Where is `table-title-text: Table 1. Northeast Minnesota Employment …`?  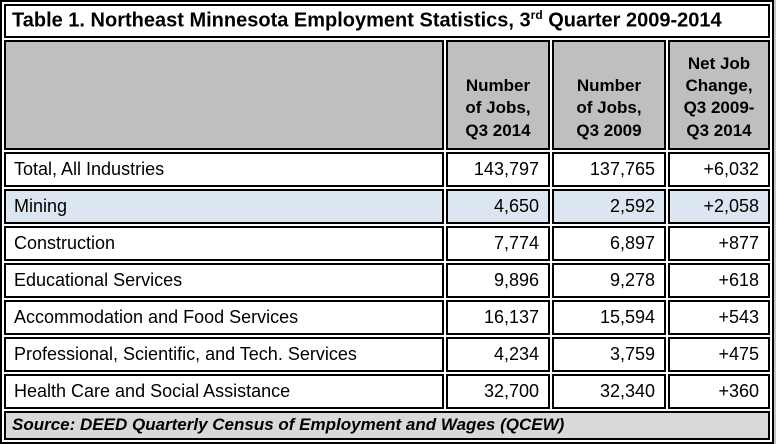
table-title-text: Table 1. Northeast Minnesota Employment … is located at coordinates (271, 20).